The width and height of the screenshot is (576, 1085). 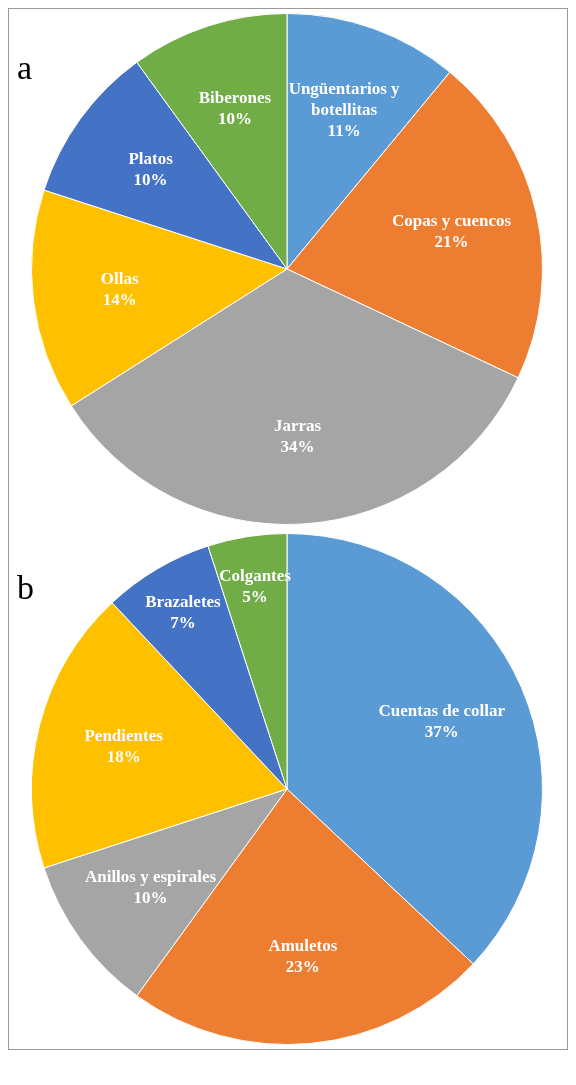 What do you see at coordinates (123, 756) in the screenshot?
I see `data-label: 18%` at bounding box center [123, 756].